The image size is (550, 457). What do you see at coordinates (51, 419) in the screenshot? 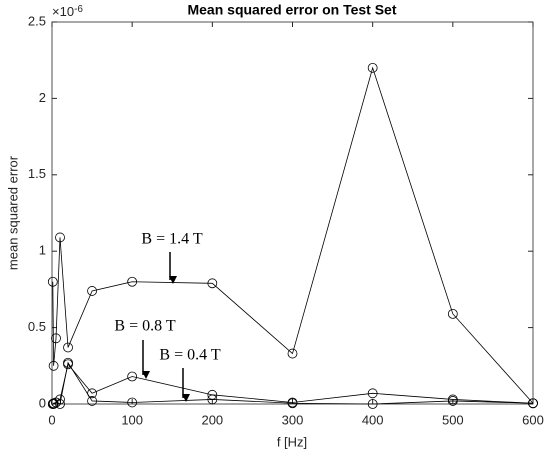
I see `x-tick-label: 0` at bounding box center [51, 419].